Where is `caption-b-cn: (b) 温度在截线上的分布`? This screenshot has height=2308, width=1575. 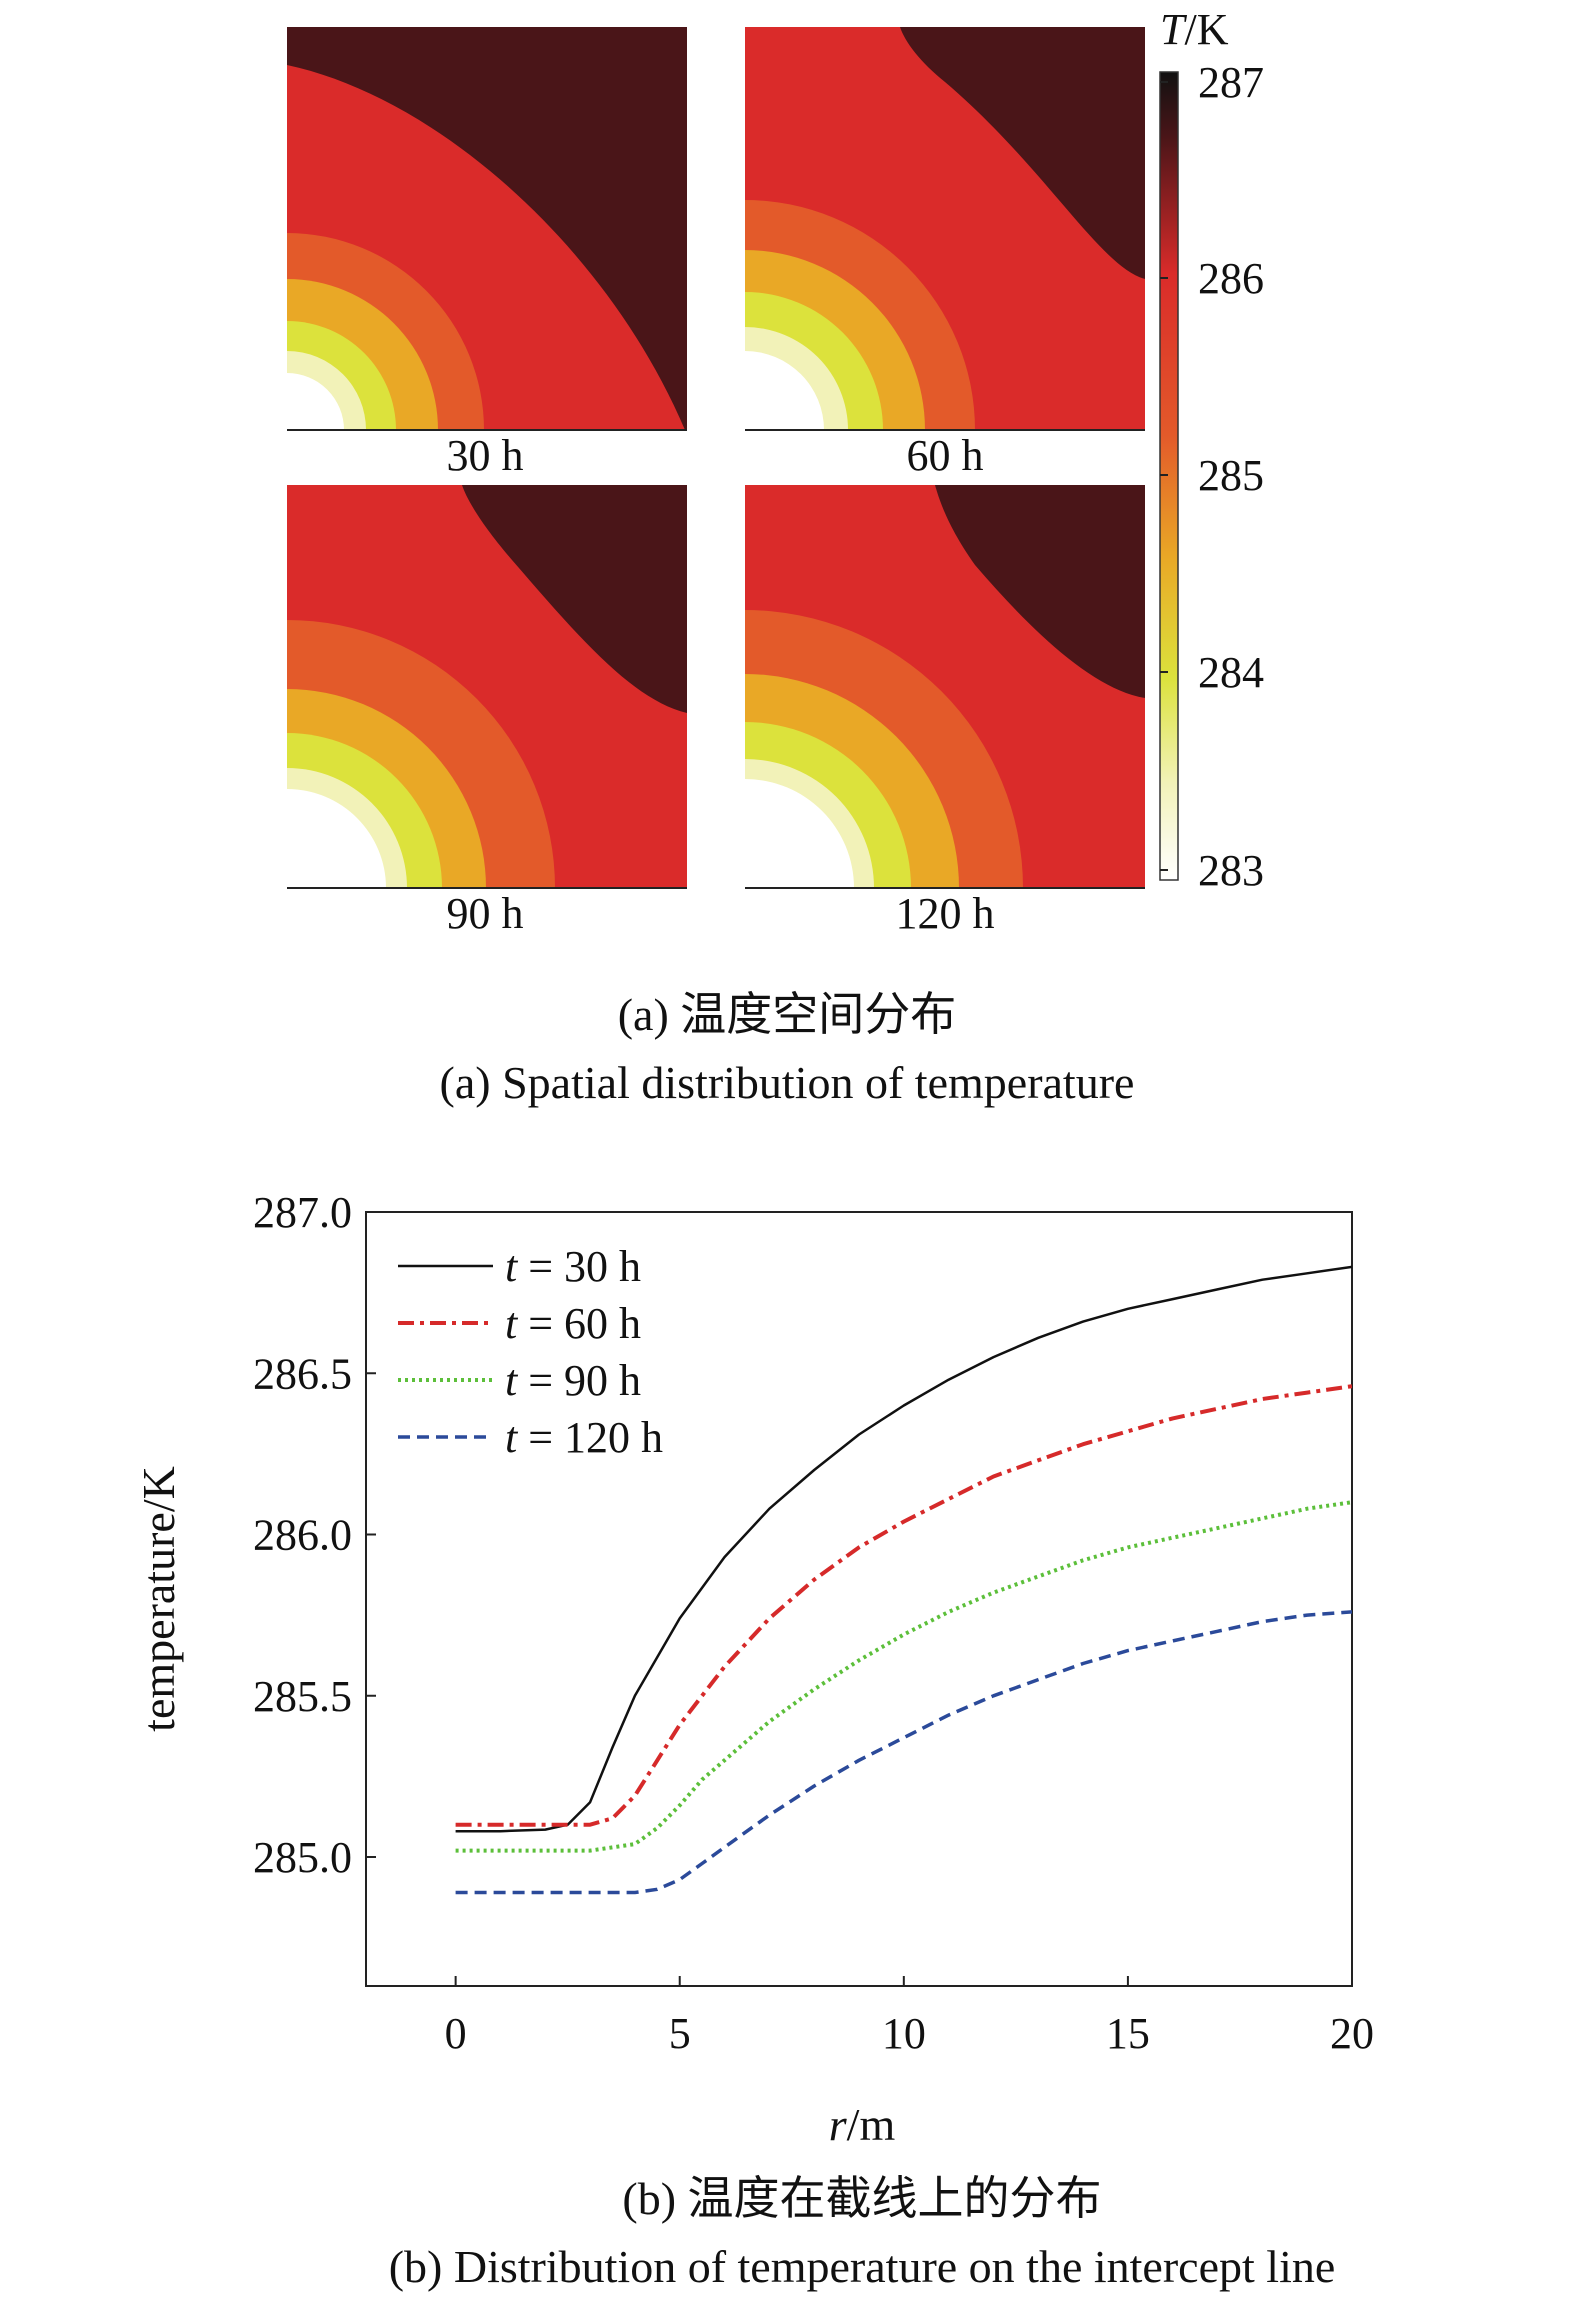
caption-b-cn: (b) 温度在截线上的分布 is located at coordinates (861, 2198).